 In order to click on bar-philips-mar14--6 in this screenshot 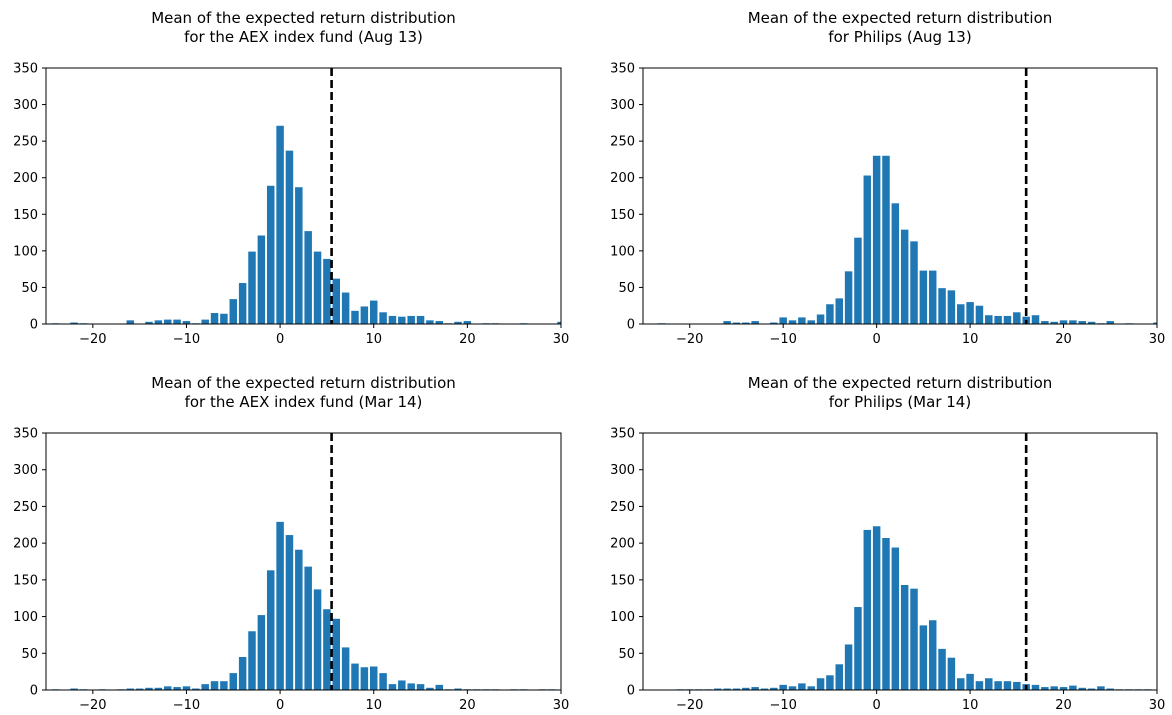, I will do `click(820, 684)`.